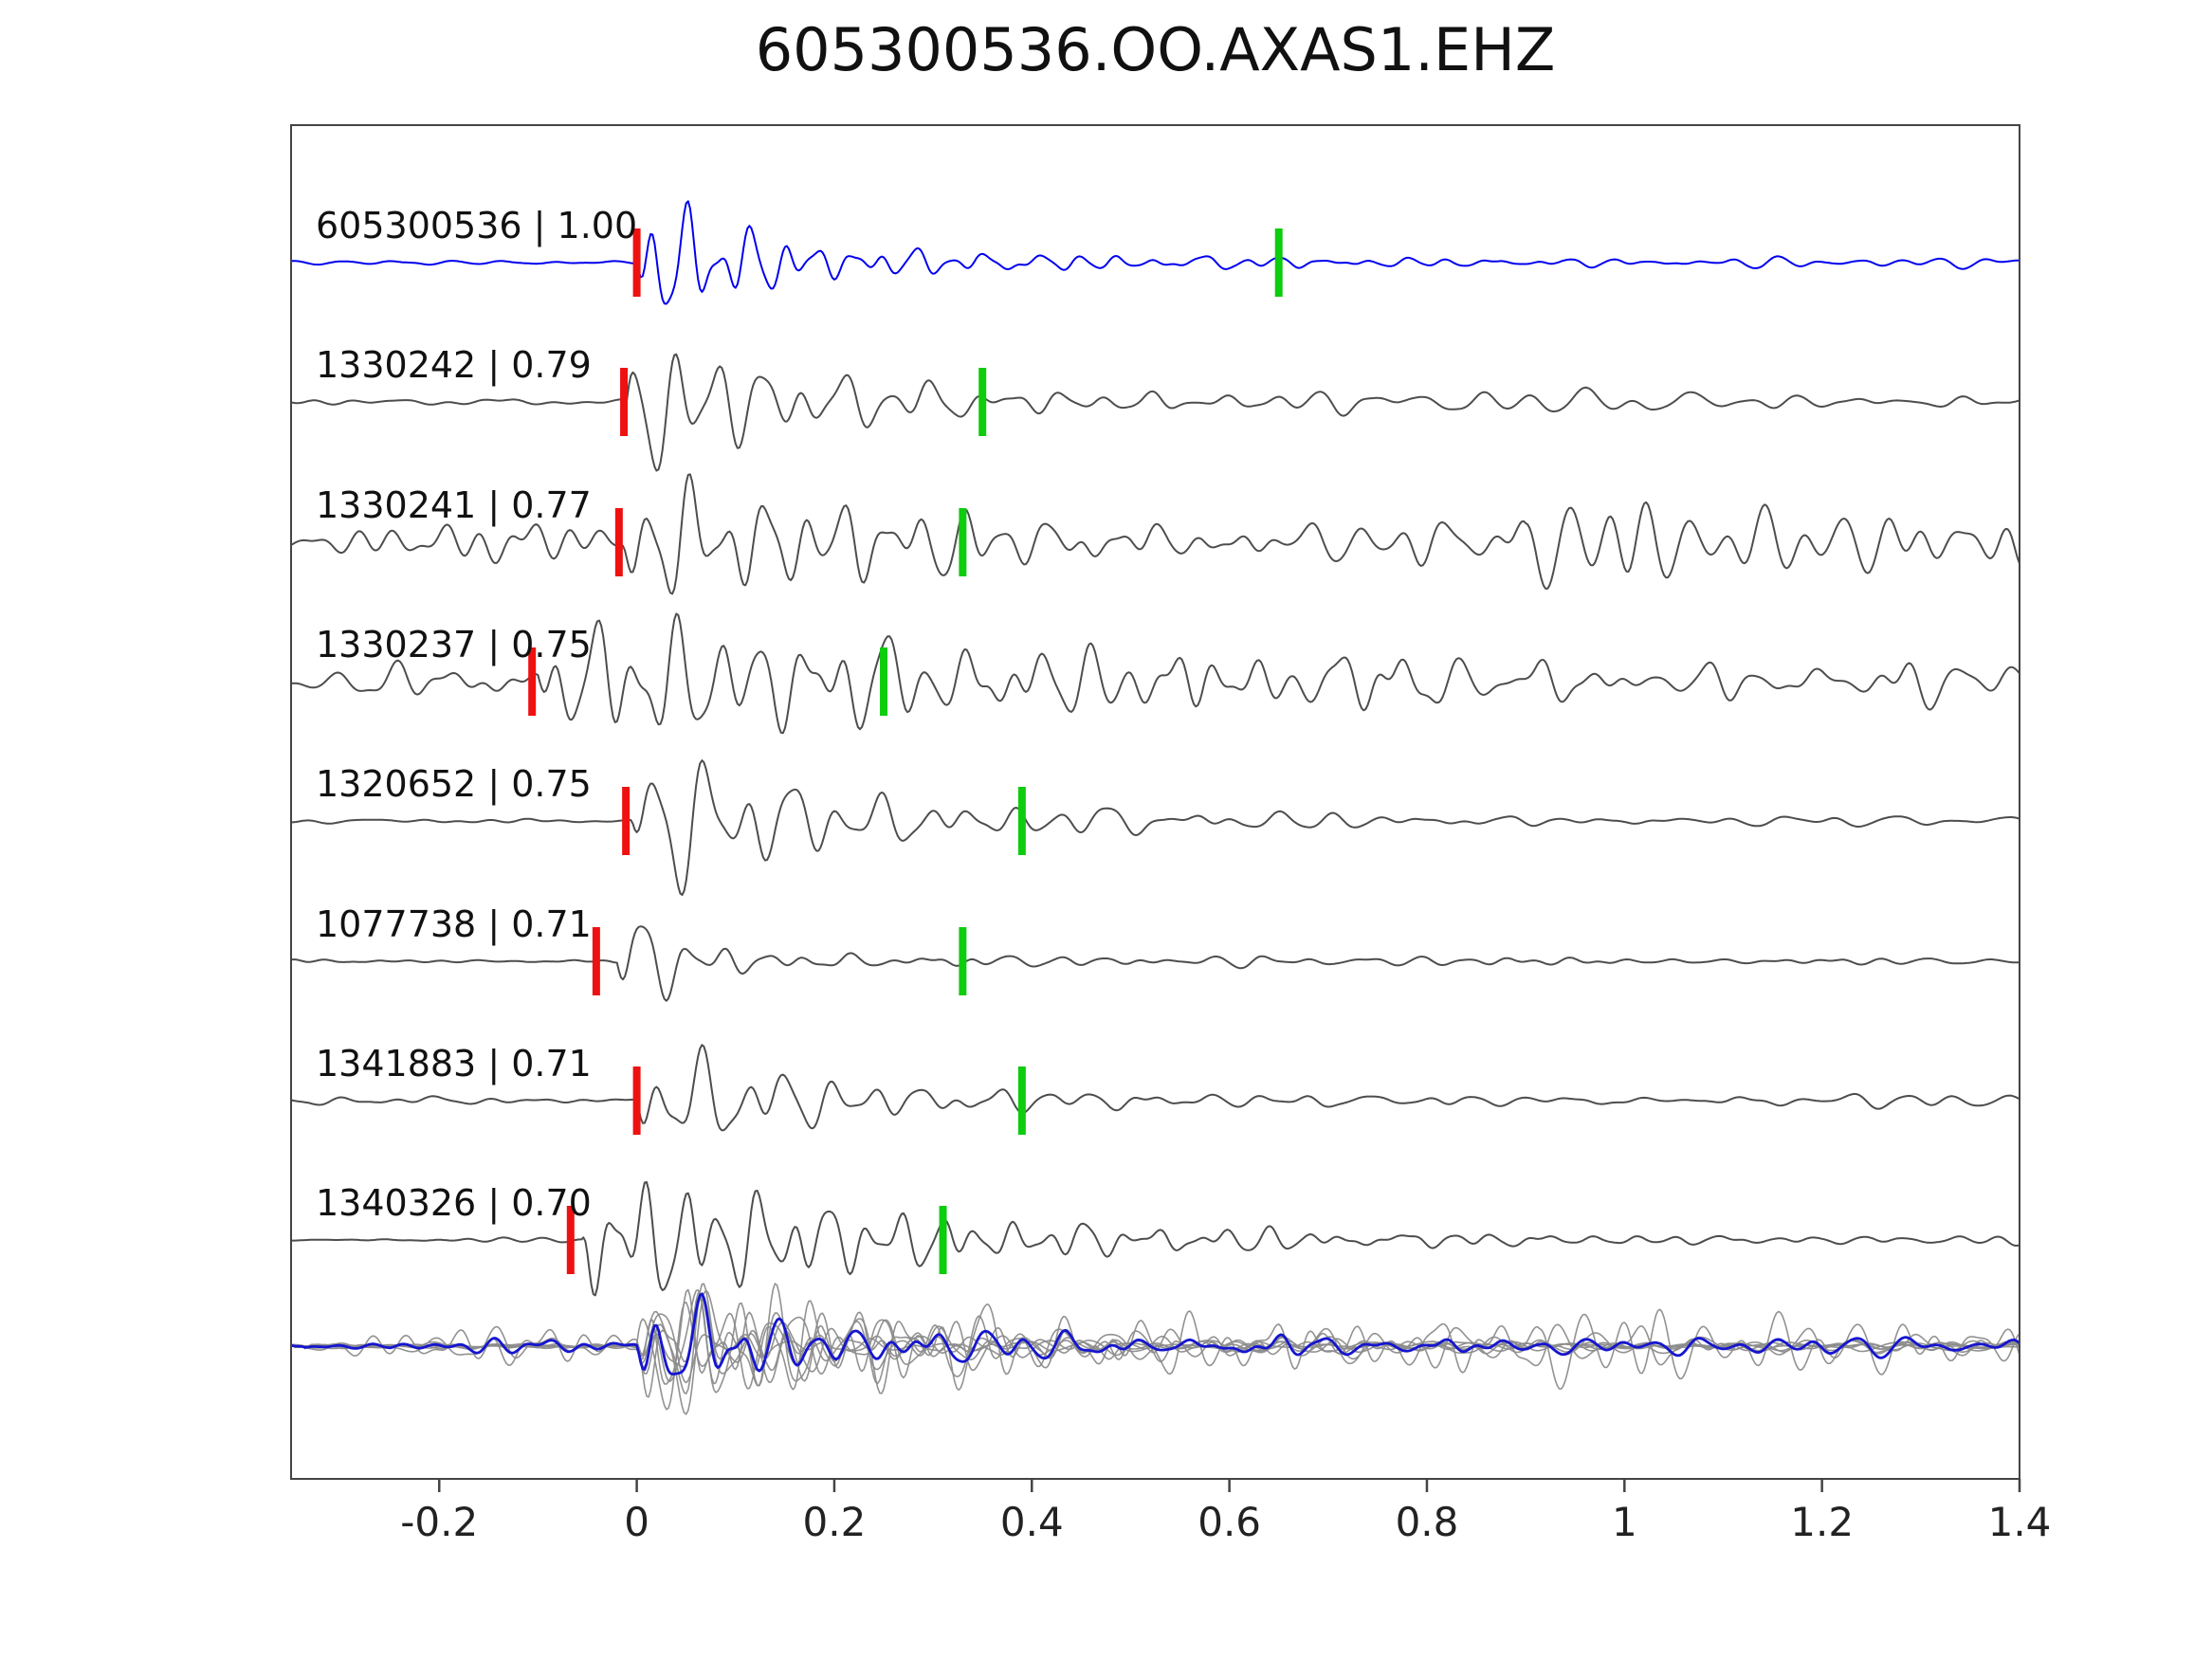 Image resolution: width=2212 pixels, height=1659 pixels. I want to click on x-axis-tick-label: 0.8, so click(1427, 1522).